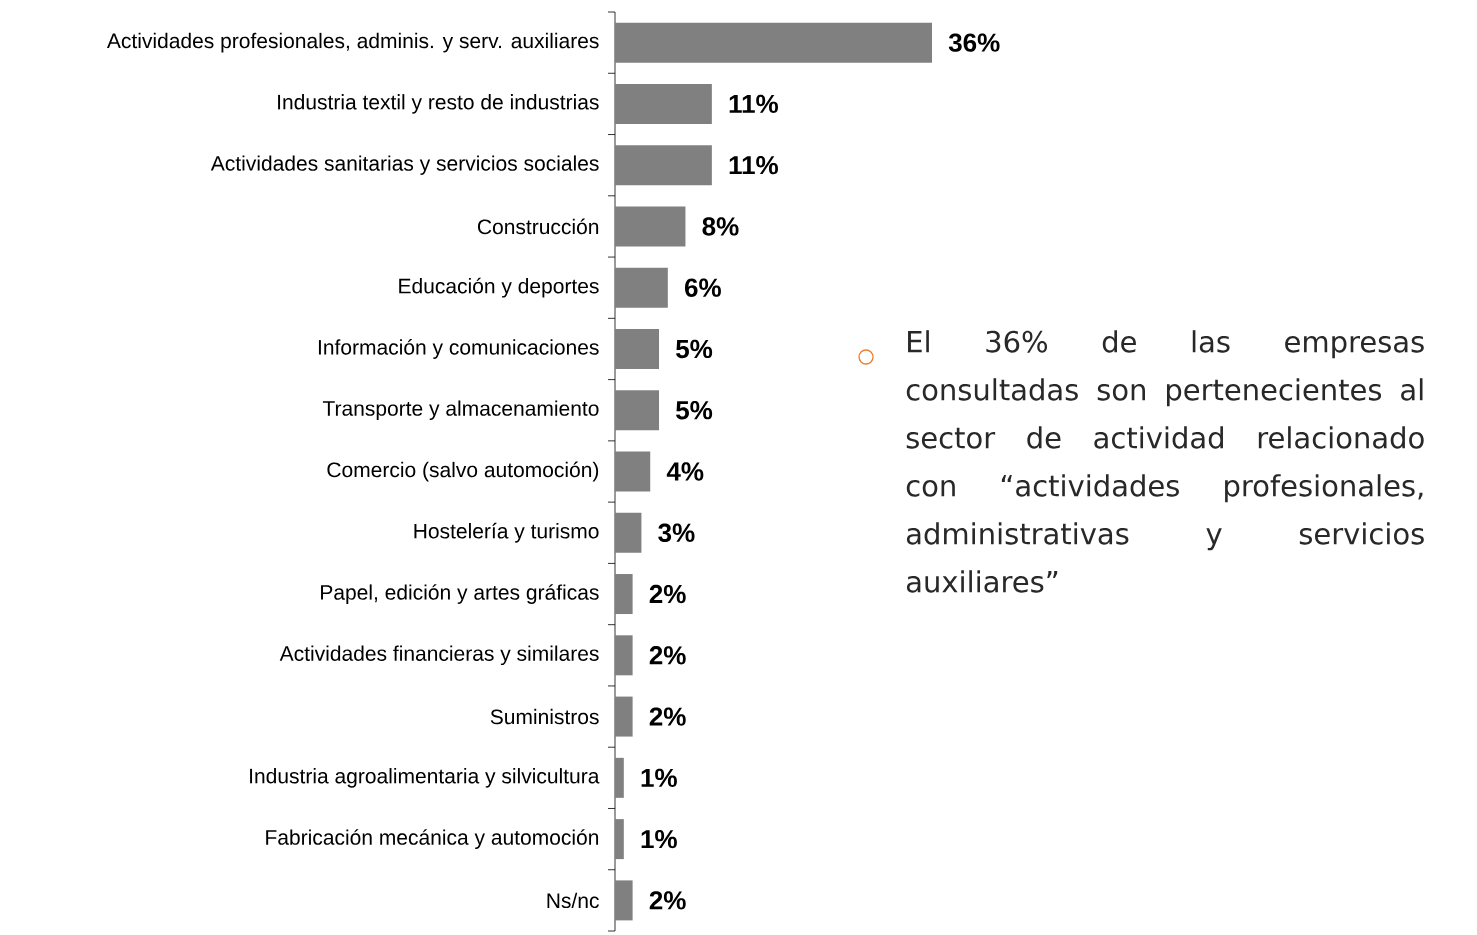 The height and width of the screenshot is (935, 1477). I want to click on y-tick-label: Industria textil y resto de industrias, so click(438, 104).